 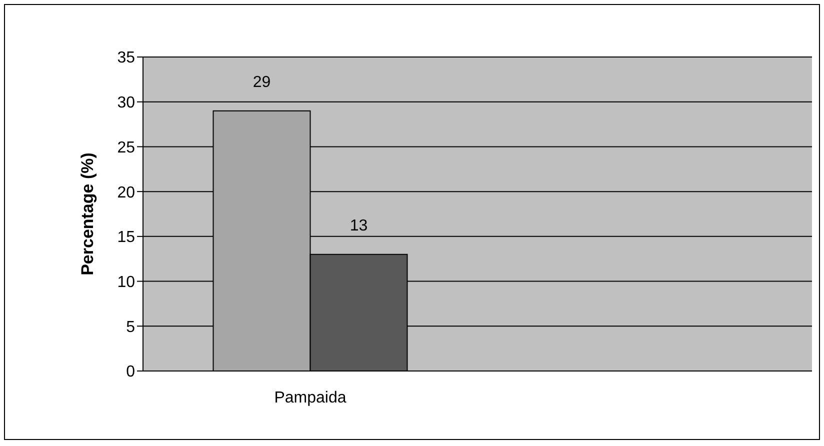 I want to click on y-tick-label: 0, so click(x=131, y=372).